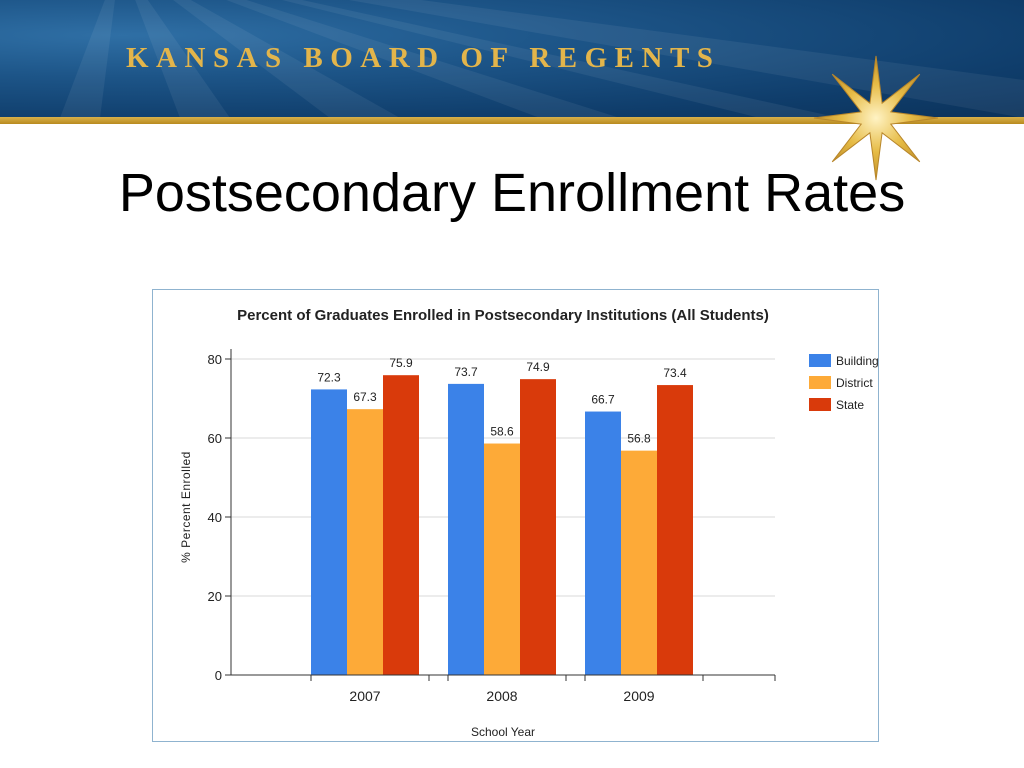 The height and width of the screenshot is (768, 1024). I want to click on x-tick-label: 2008, so click(501, 696).